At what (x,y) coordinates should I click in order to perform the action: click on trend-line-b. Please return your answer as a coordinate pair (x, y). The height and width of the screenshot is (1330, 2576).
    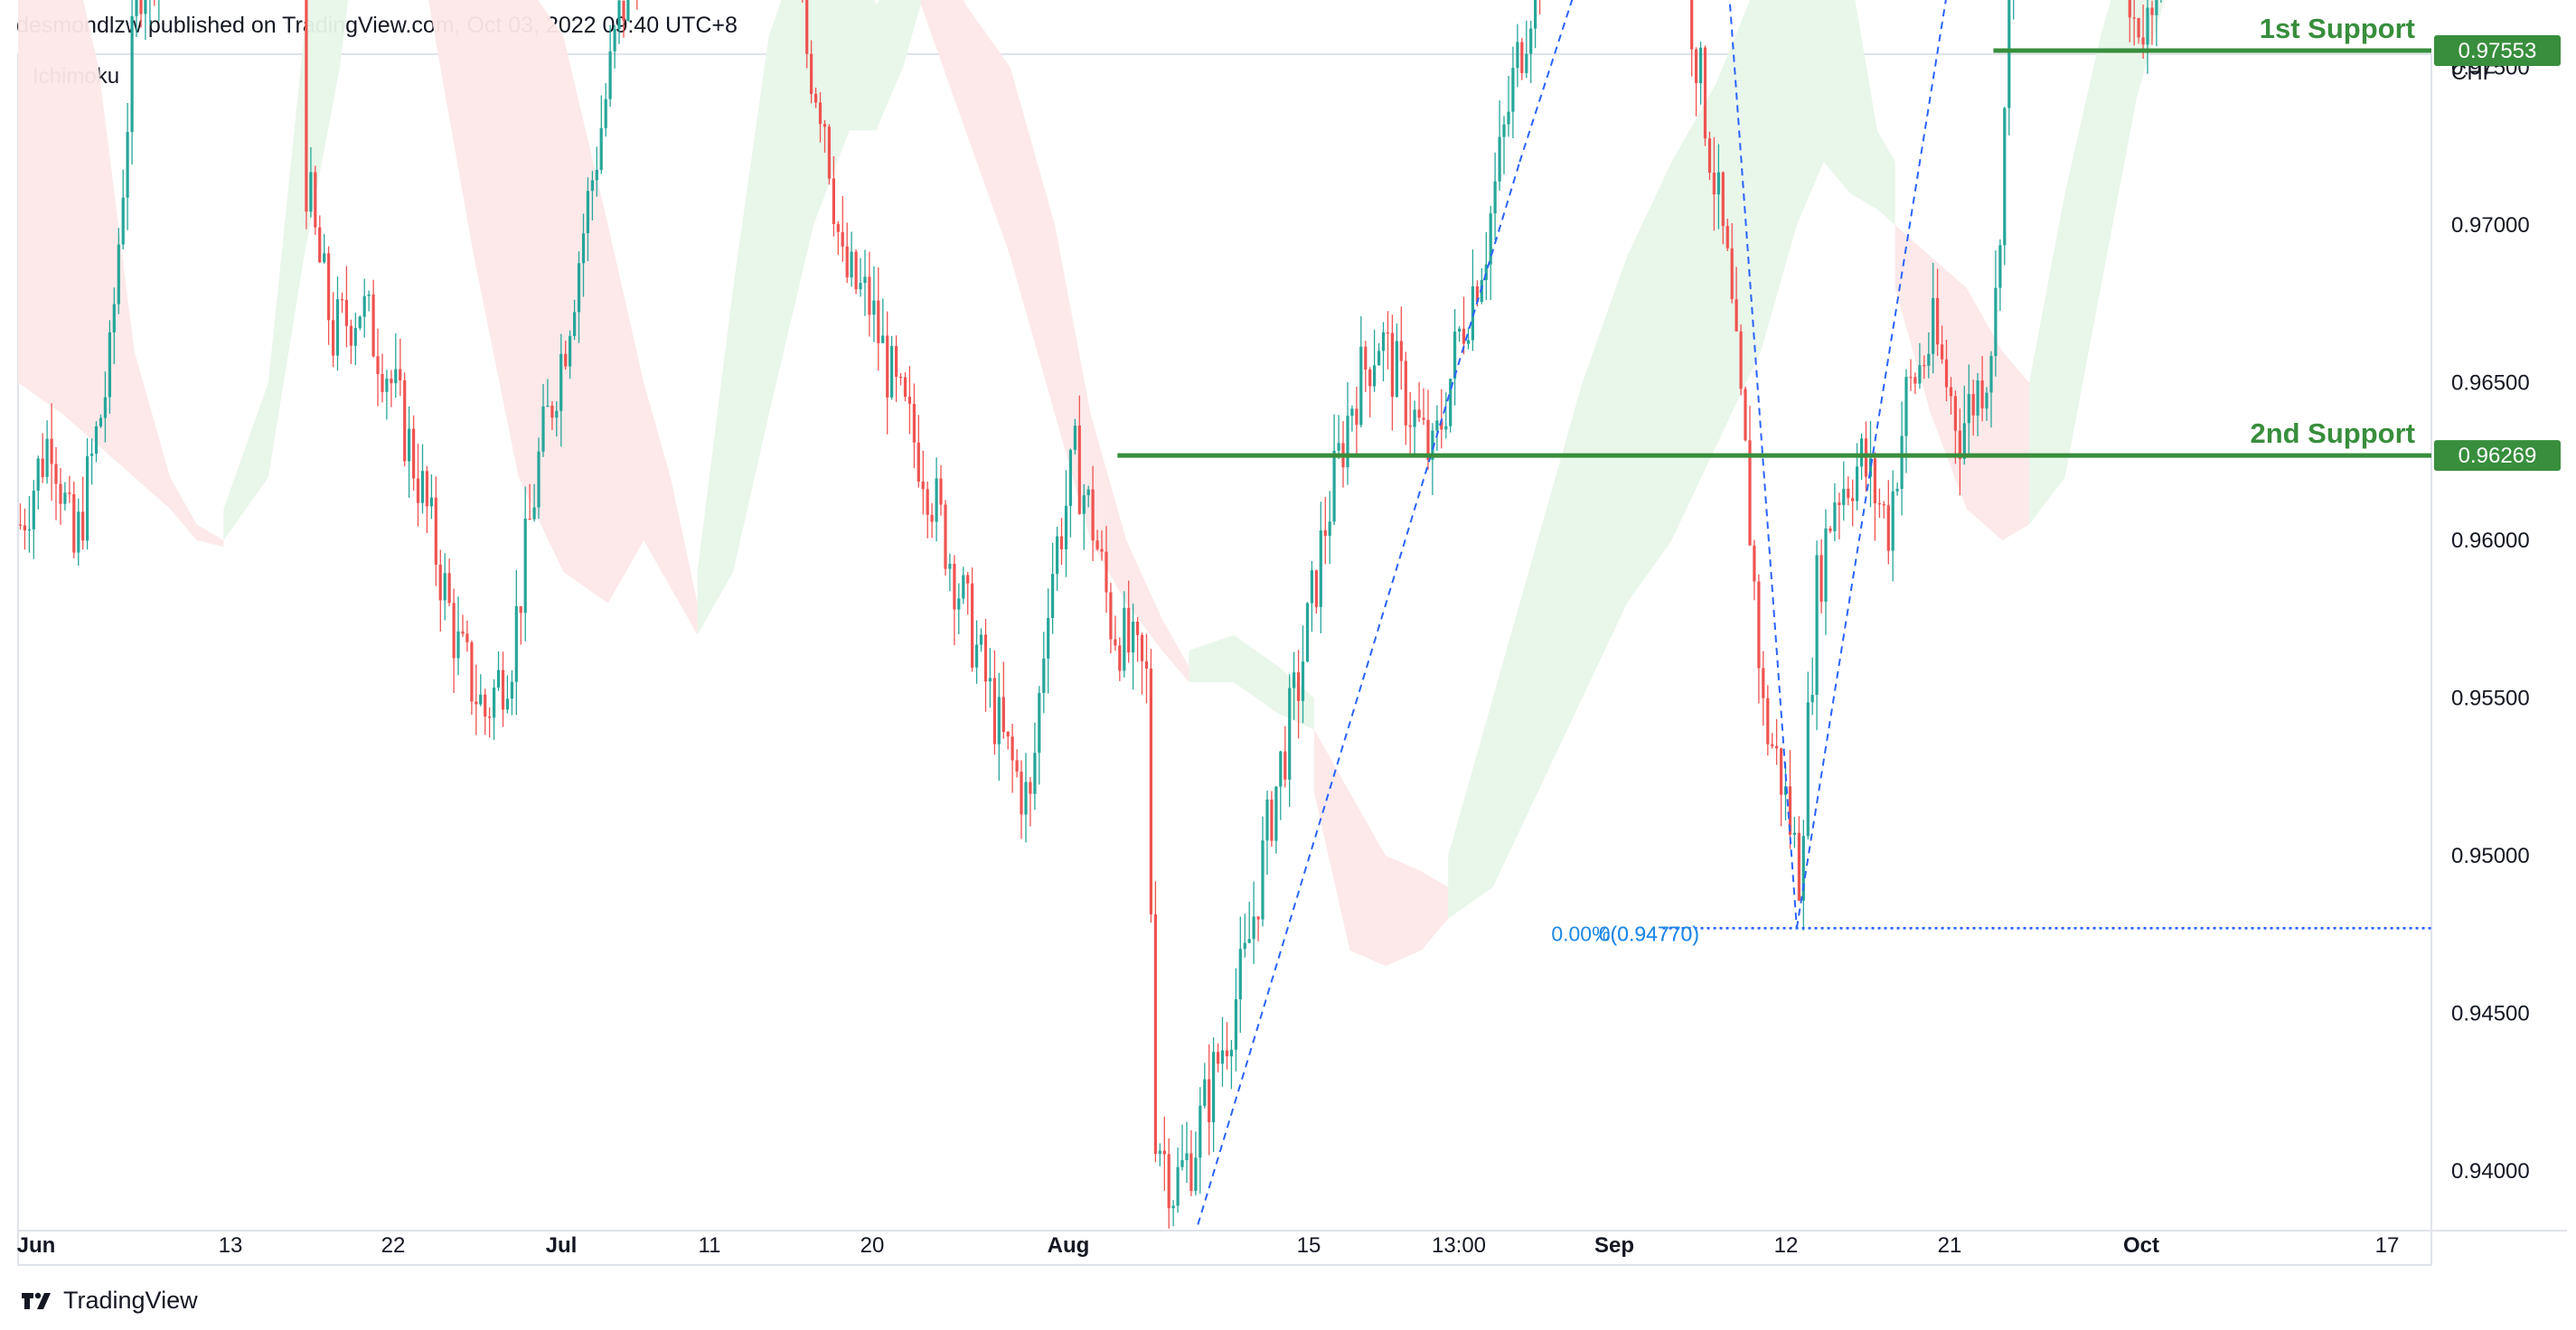
    Looking at the image, I should click on (1546, 81).